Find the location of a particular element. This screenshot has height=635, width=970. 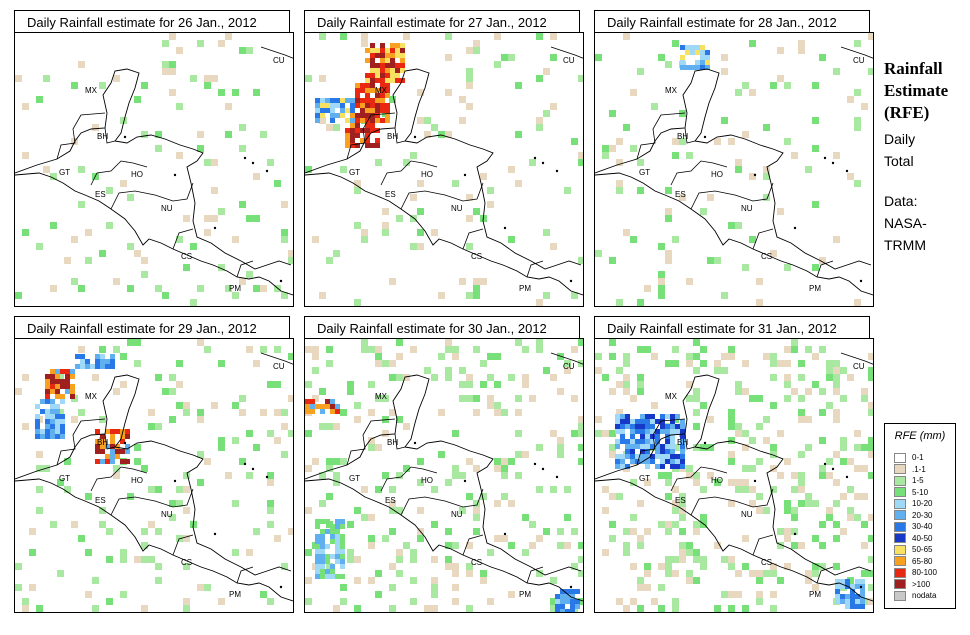

period-line2: Total is located at coordinates (899, 161).